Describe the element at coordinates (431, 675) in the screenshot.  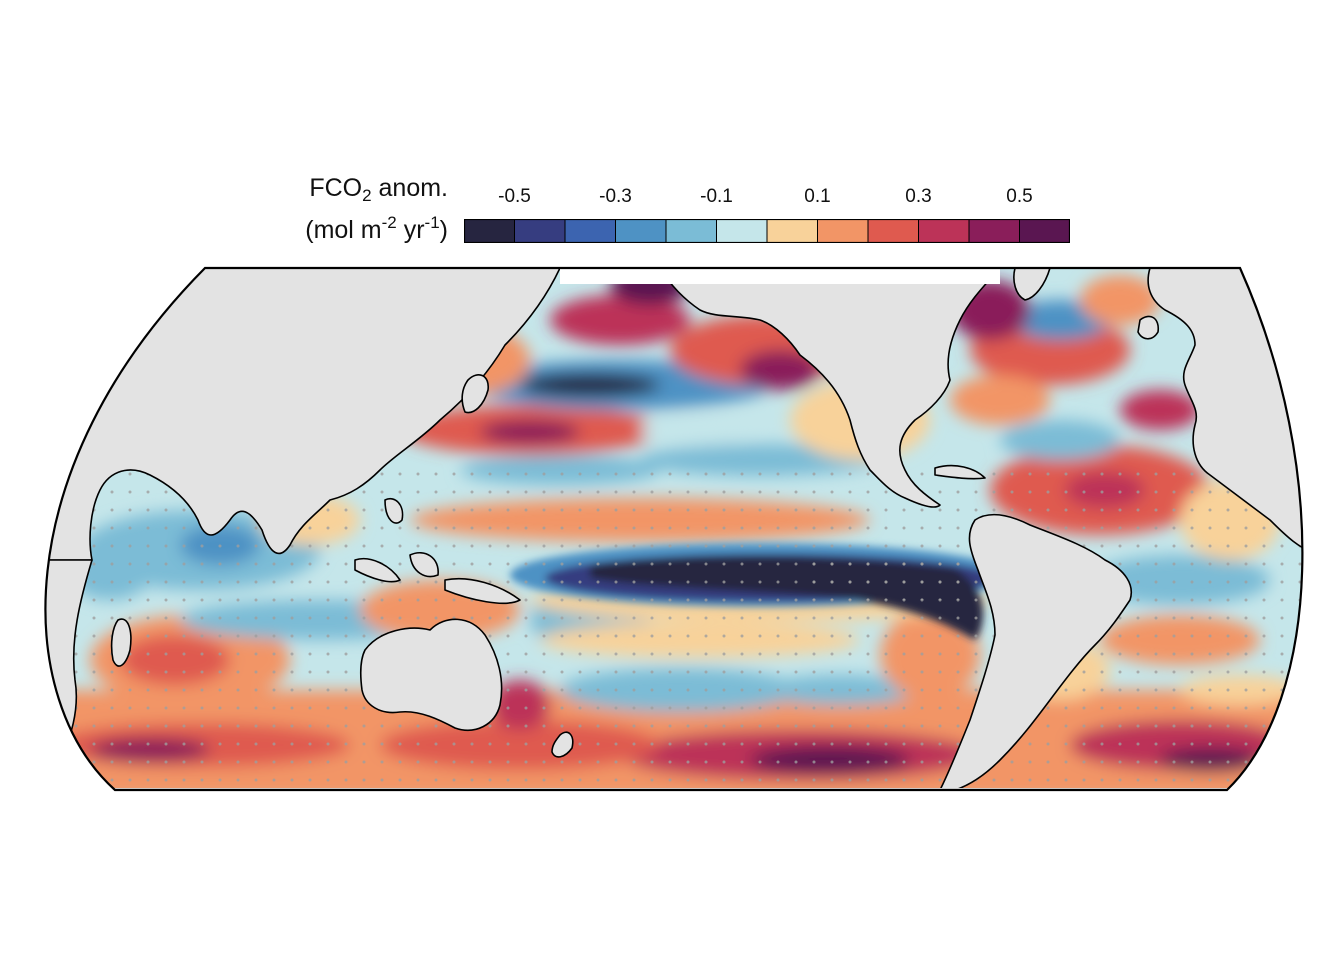
I see `australia-land` at that location.